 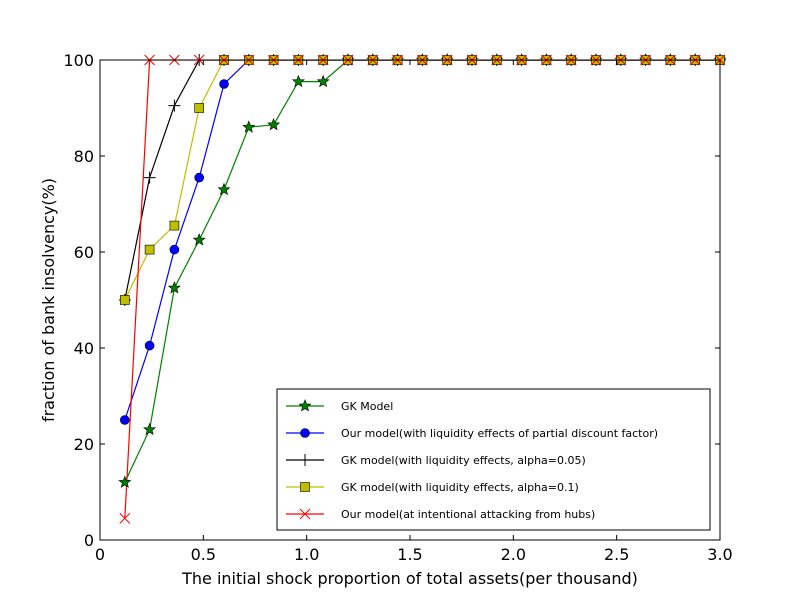 What do you see at coordinates (48, 300) in the screenshot?
I see `y-axis-label: fraction of bank insolvency(%)` at bounding box center [48, 300].